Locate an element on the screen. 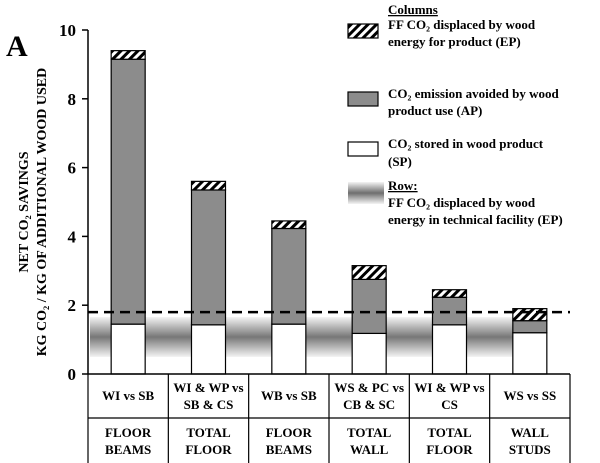 The width and height of the screenshot is (600, 463). row-band-layer is located at coordinates (301, 337).